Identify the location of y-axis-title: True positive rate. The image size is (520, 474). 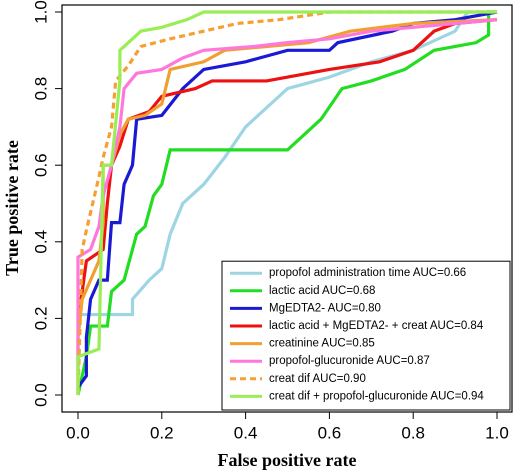
(12, 208).